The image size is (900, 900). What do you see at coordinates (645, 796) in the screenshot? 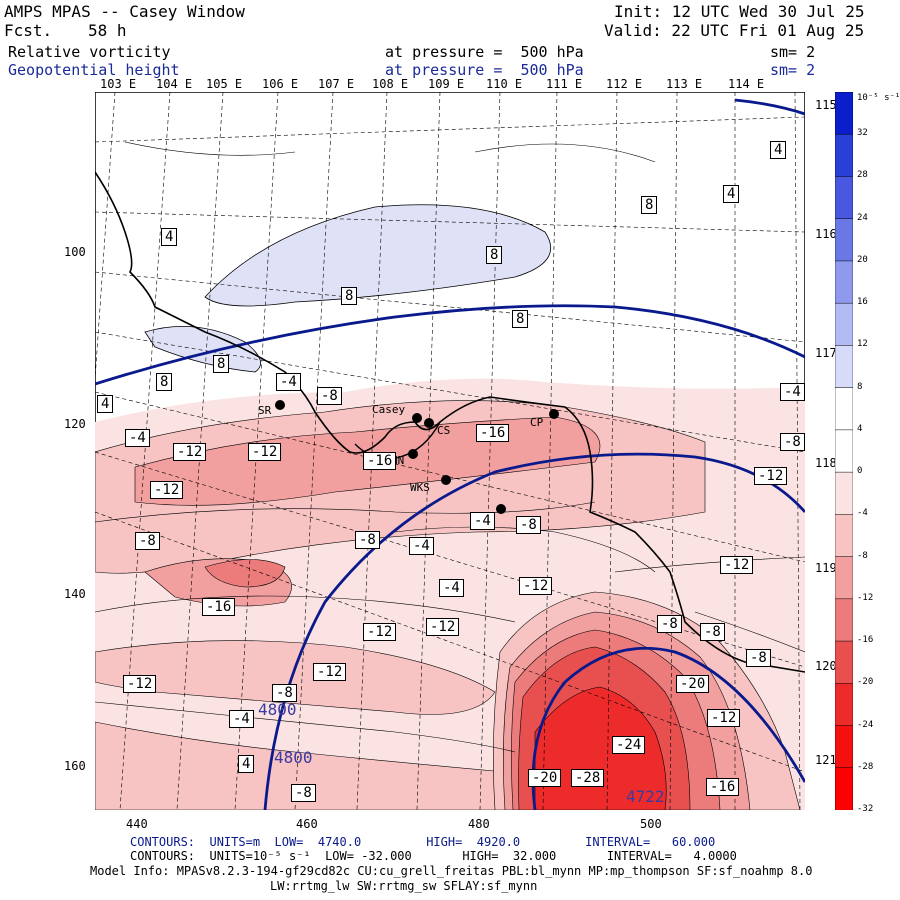
I see `height-contour-label: 4722` at bounding box center [645, 796].